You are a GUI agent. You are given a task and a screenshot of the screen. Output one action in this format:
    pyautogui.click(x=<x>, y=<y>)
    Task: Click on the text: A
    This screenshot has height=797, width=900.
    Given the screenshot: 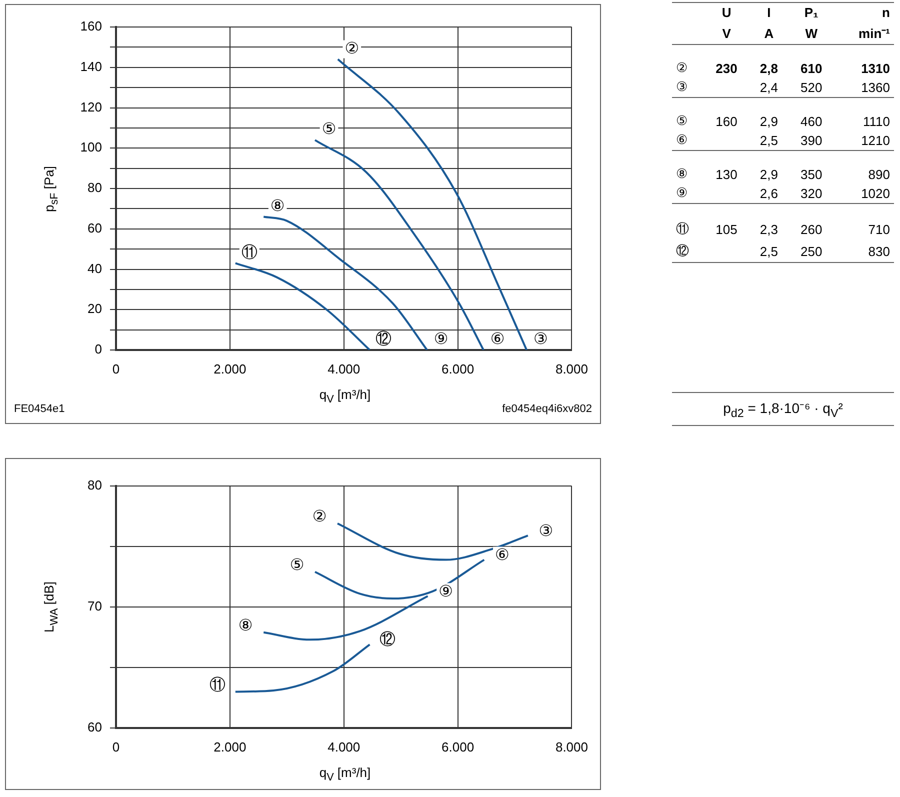 What is the action you would take?
    pyautogui.click(x=769, y=33)
    